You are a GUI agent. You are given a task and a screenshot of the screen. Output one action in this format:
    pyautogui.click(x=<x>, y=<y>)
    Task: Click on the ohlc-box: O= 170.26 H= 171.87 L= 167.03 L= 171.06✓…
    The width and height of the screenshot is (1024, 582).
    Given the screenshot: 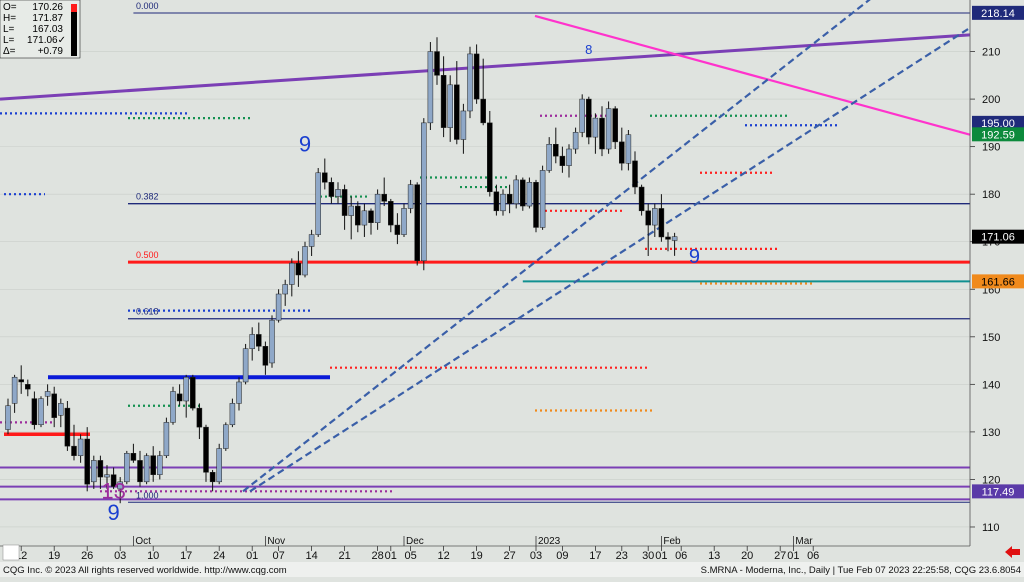 What is the action you would take?
    pyautogui.click(x=40, y=29)
    